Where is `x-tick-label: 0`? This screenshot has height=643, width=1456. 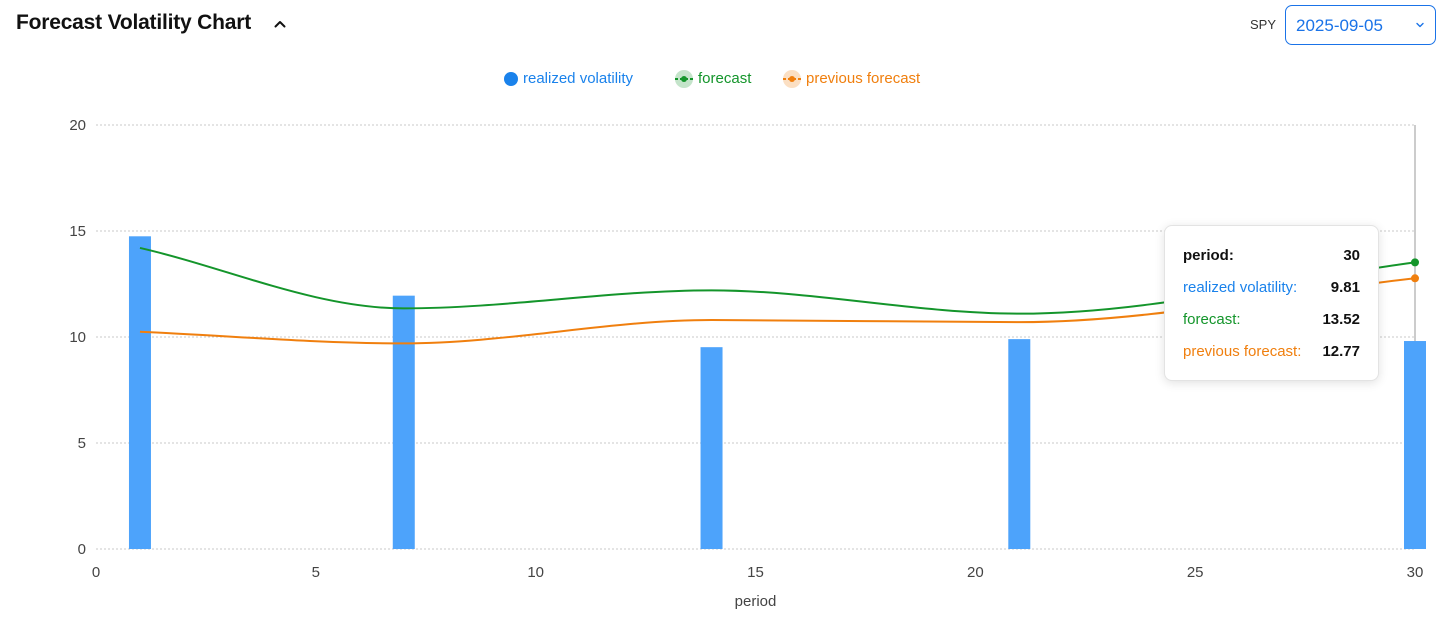
x-tick-label: 0 is located at coordinates (96, 572).